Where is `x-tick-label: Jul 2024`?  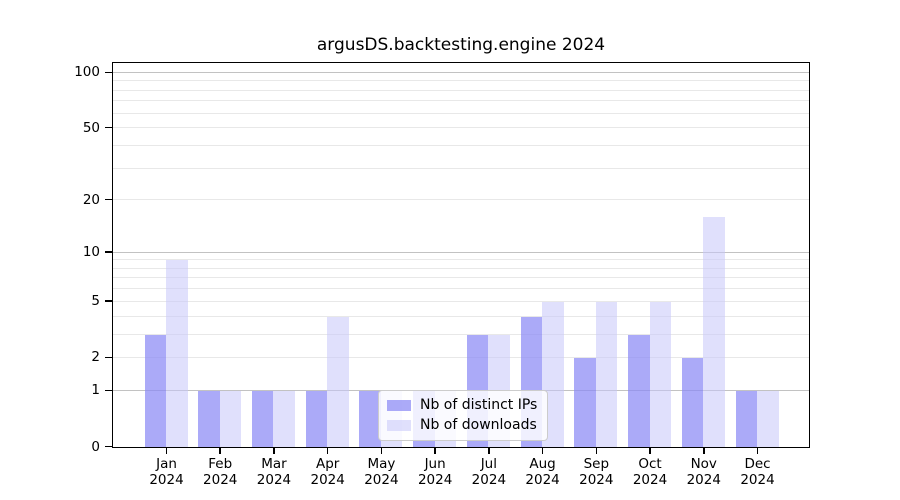
x-tick-label: Jul 2024 is located at coordinates (489, 472).